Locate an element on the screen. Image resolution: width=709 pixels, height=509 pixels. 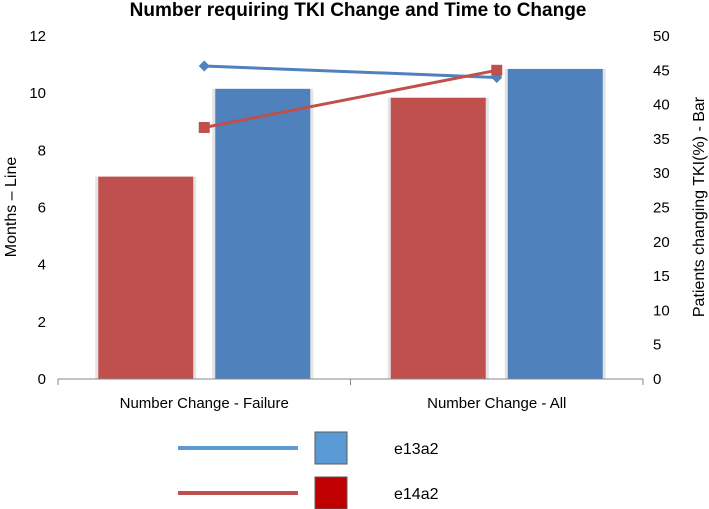
category-label-1: Number Change - All is located at coordinates (496, 403).